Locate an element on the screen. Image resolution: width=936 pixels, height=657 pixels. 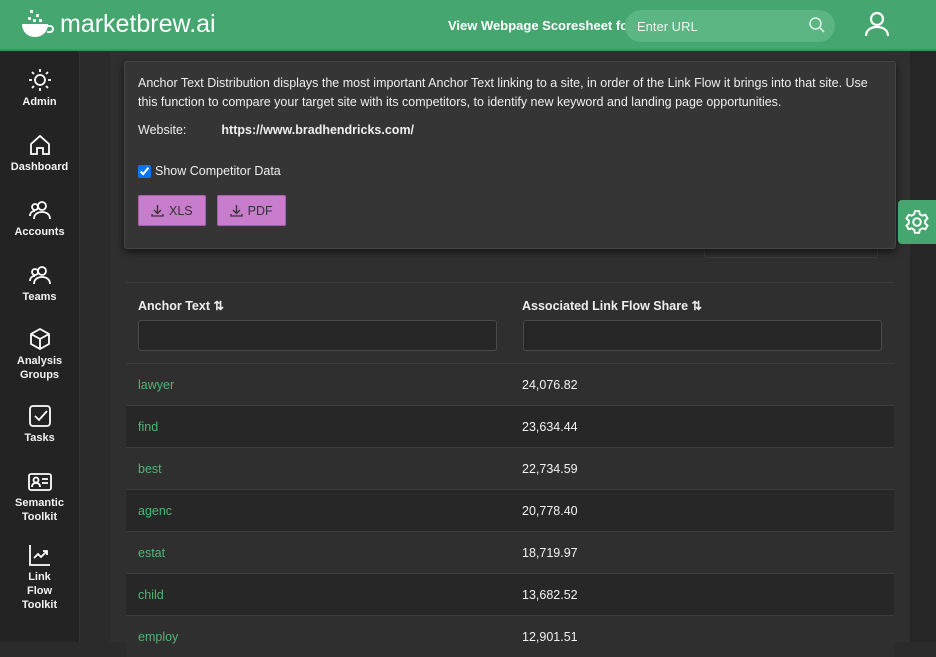
link-flow-value: 12,901.51 is located at coordinates (550, 636).